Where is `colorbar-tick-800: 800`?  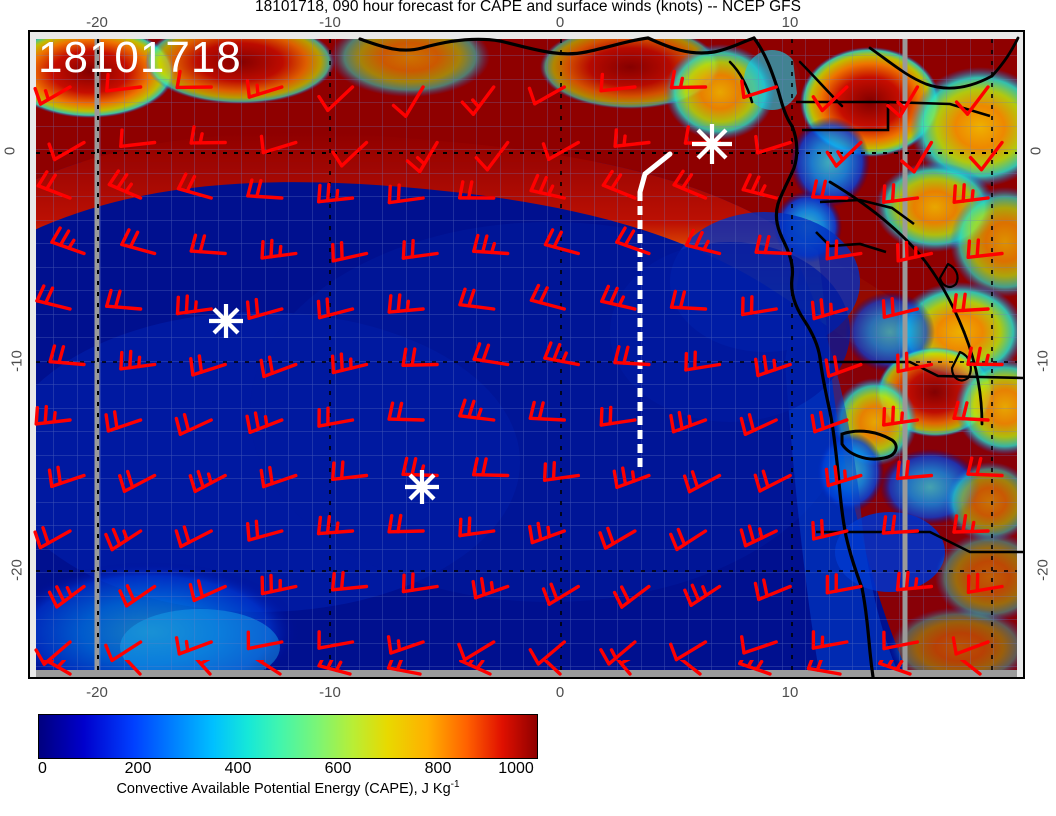 colorbar-tick-800: 800 is located at coordinates (438, 768).